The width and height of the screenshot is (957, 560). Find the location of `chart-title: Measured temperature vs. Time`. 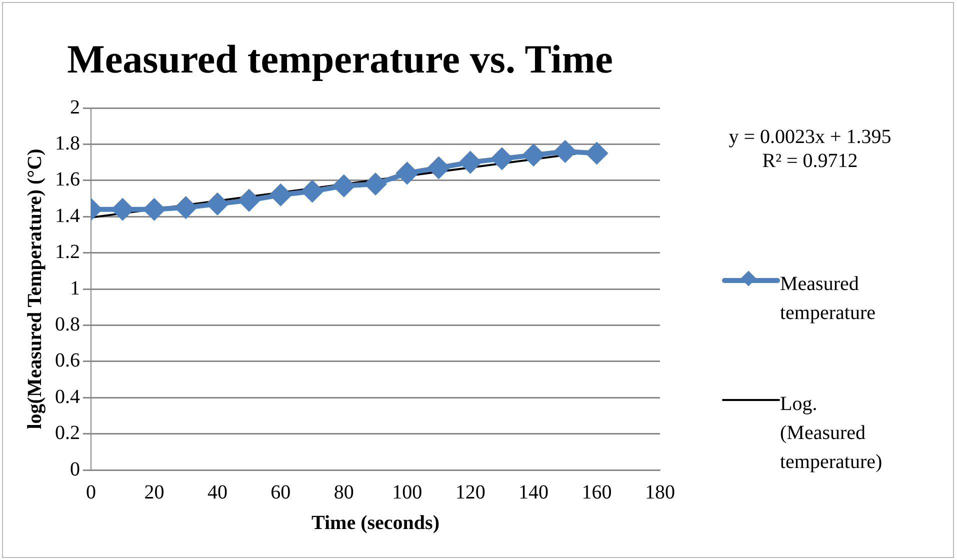

chart-title: Measured temperature vs. Time is located at coordinates (340, 59).